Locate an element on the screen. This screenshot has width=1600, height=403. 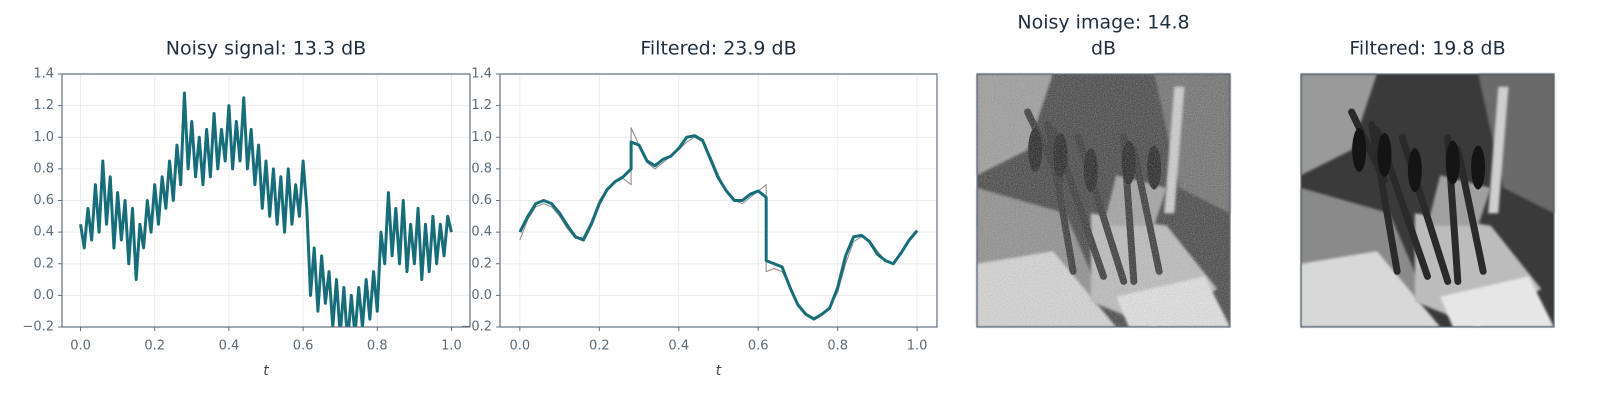
panel-title: dB is located at coordinates (1103, 49).